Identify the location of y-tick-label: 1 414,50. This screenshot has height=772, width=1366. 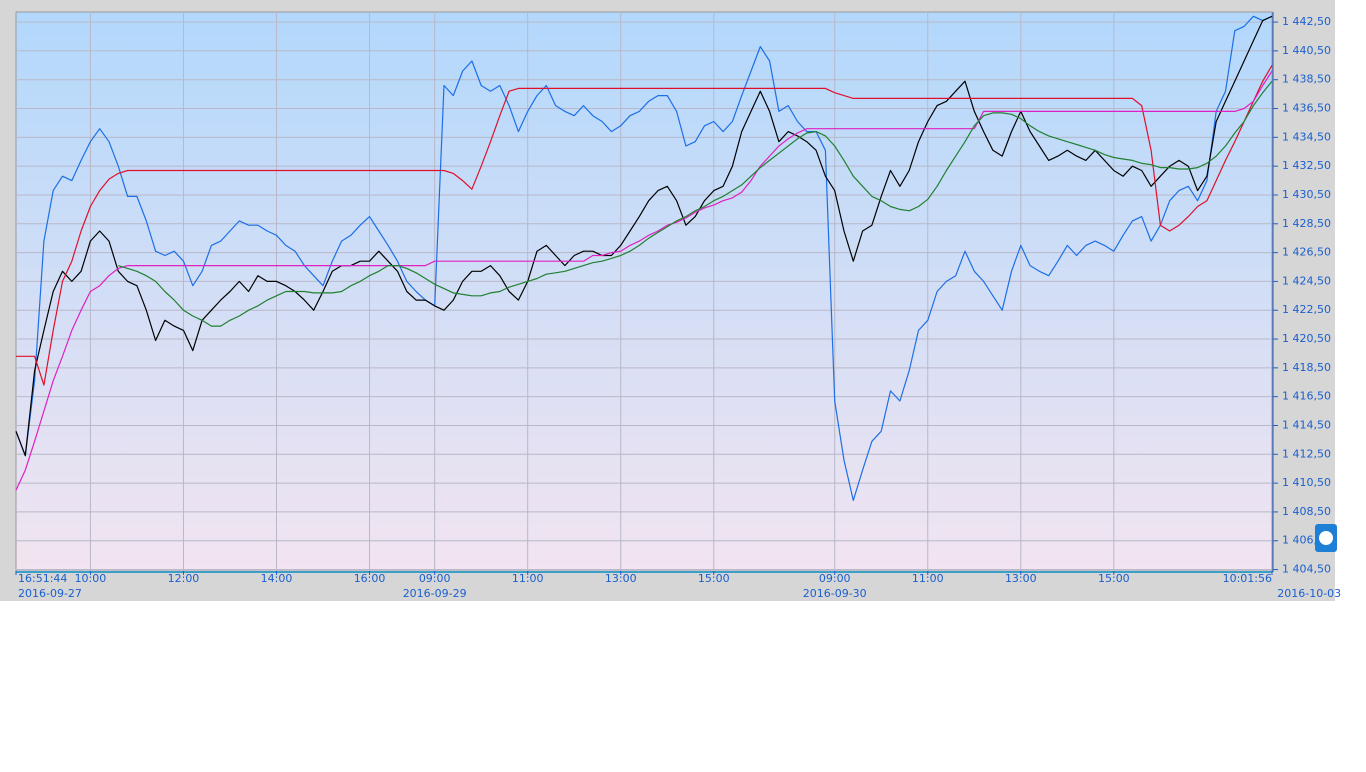
(1306, 424).